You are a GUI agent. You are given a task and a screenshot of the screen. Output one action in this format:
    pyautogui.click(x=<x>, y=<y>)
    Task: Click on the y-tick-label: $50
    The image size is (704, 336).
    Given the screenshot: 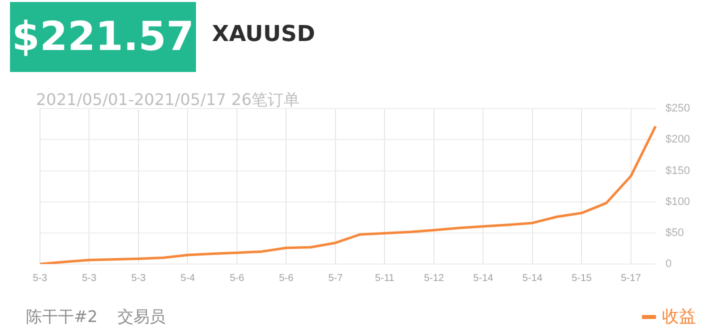 What is the action you would take?
    pyautogui.click(x=675, y=232)
    